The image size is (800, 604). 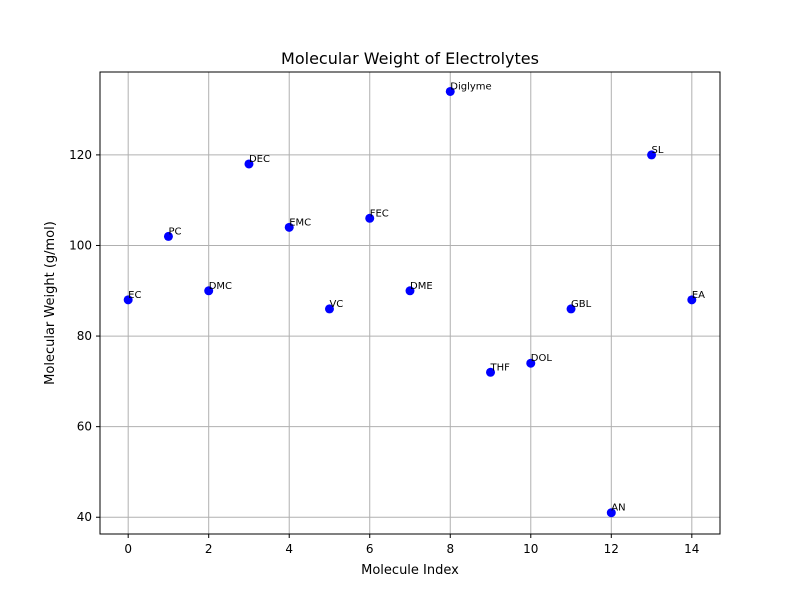 I want to click on x-tick-label: 6, so click(x=370, y=549).